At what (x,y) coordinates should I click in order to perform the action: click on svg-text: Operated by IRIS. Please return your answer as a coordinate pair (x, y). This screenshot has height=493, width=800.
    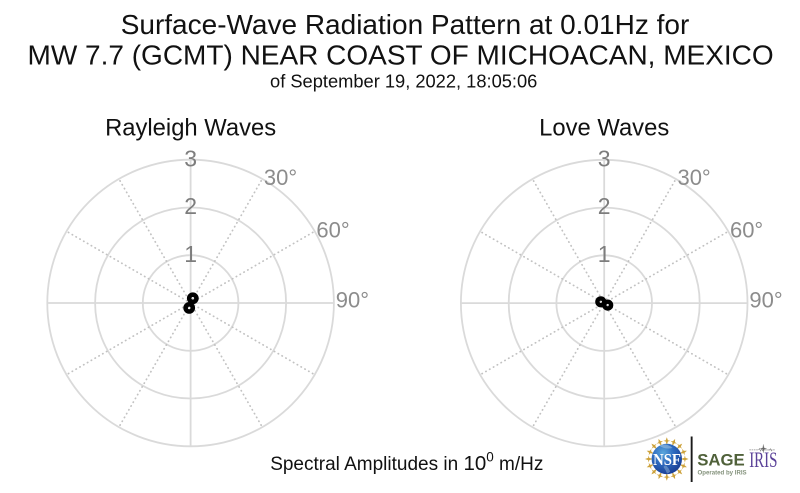
    Looking at the image, I should click on (722, 472).